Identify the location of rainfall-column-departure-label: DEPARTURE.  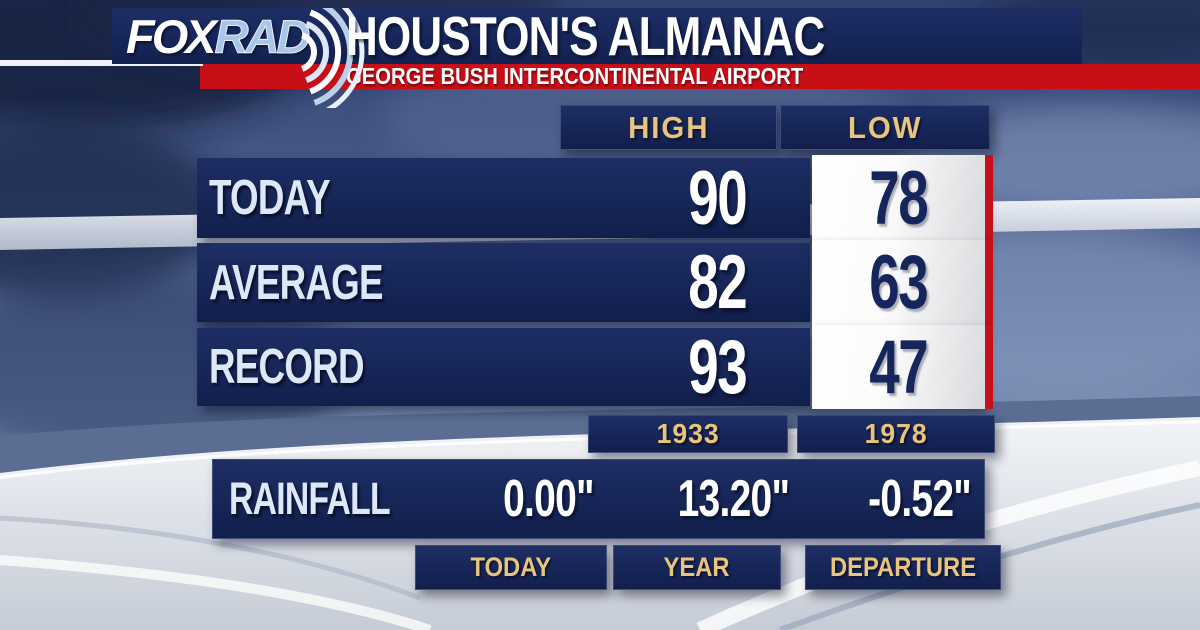
(903, 567).